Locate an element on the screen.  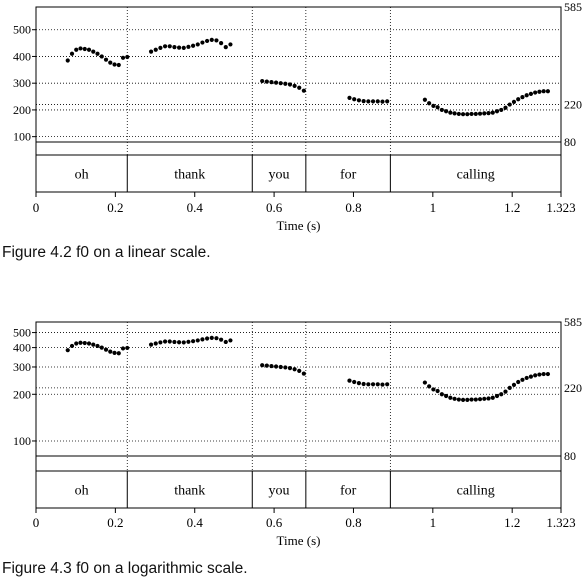
y-tick-label-200: 200 is located at coordinates (22, 110).